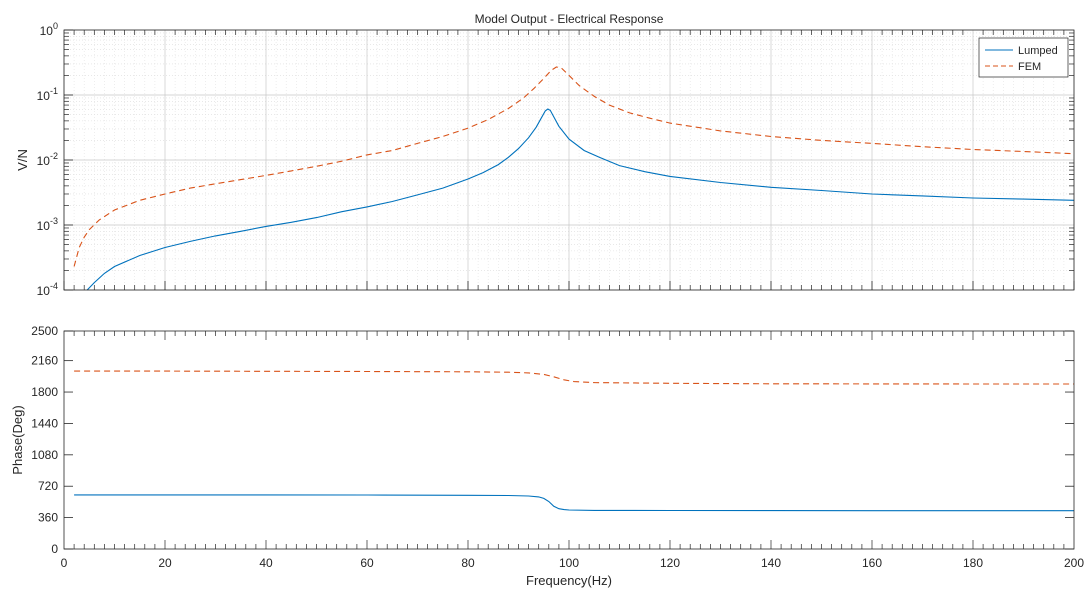 The width and height of the screenshot is (1085, 591). Describe the element at coordinates (367, 563) in the screenshot. I see `x-tick-label: 60` at that location.